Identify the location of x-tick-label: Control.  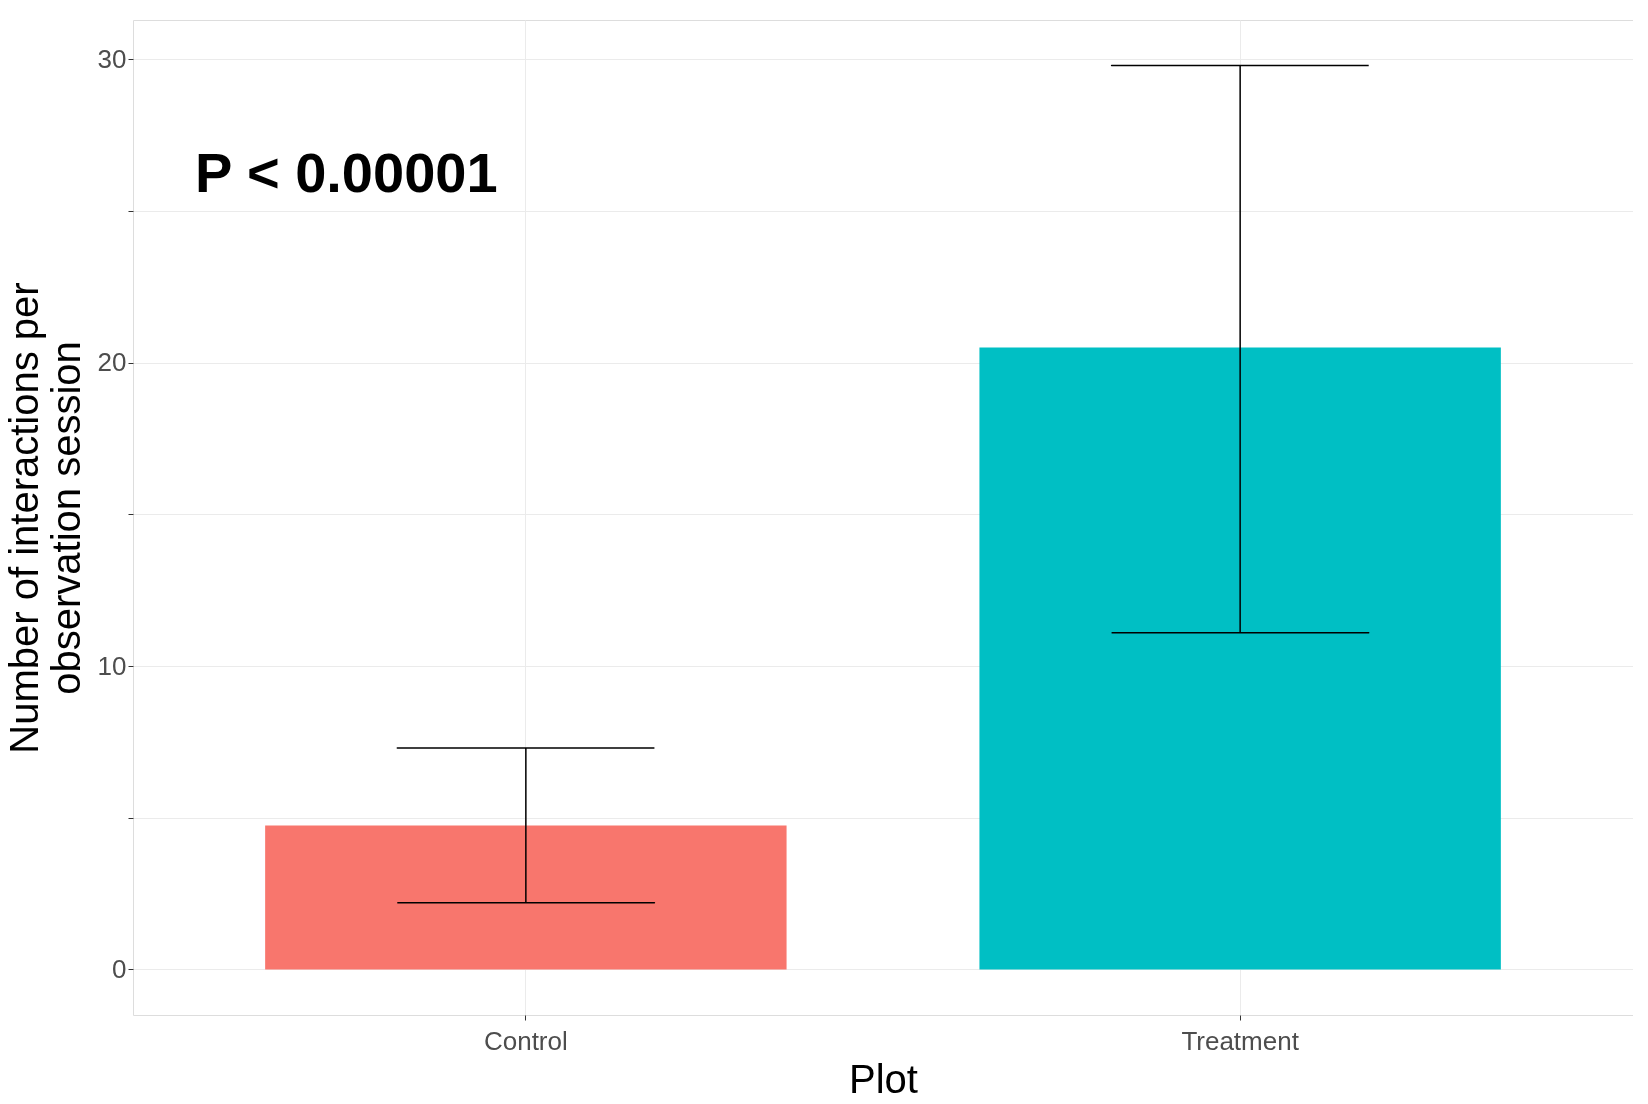
(525, 1040).